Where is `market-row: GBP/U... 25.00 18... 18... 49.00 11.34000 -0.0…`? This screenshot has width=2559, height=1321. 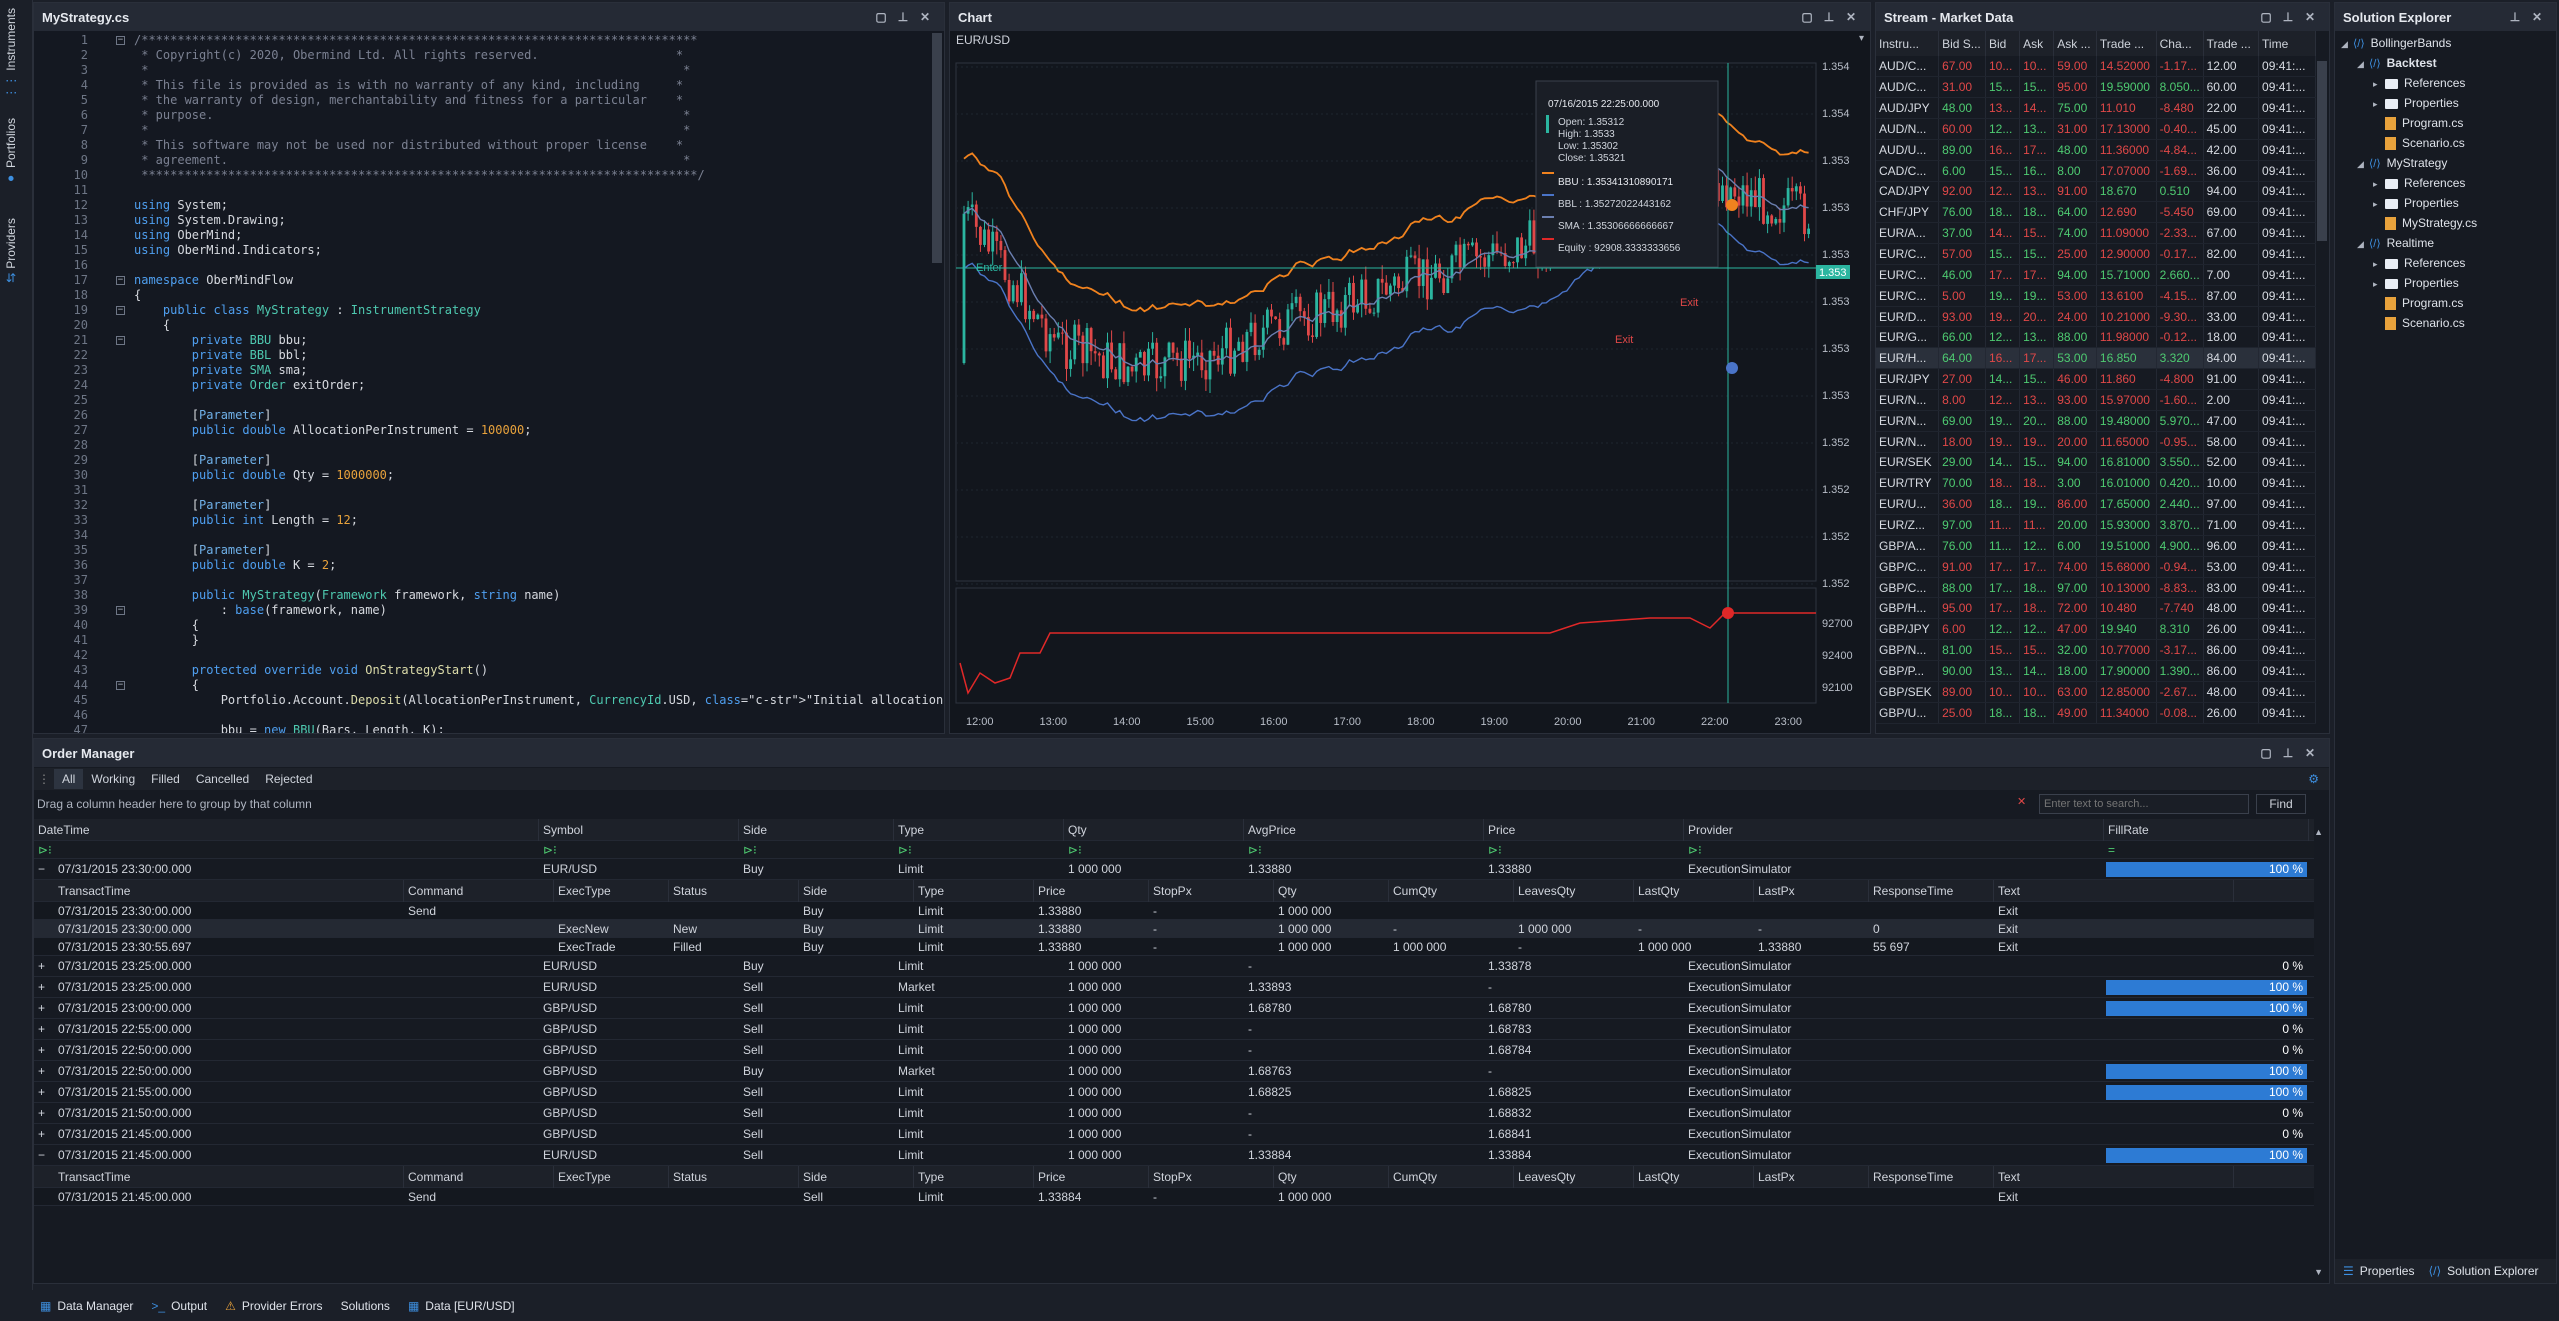 market-row: GBP/U... 25.00 18... 18... 49.00 11.34000 -0.0… is located at coordinates (2096, 713).